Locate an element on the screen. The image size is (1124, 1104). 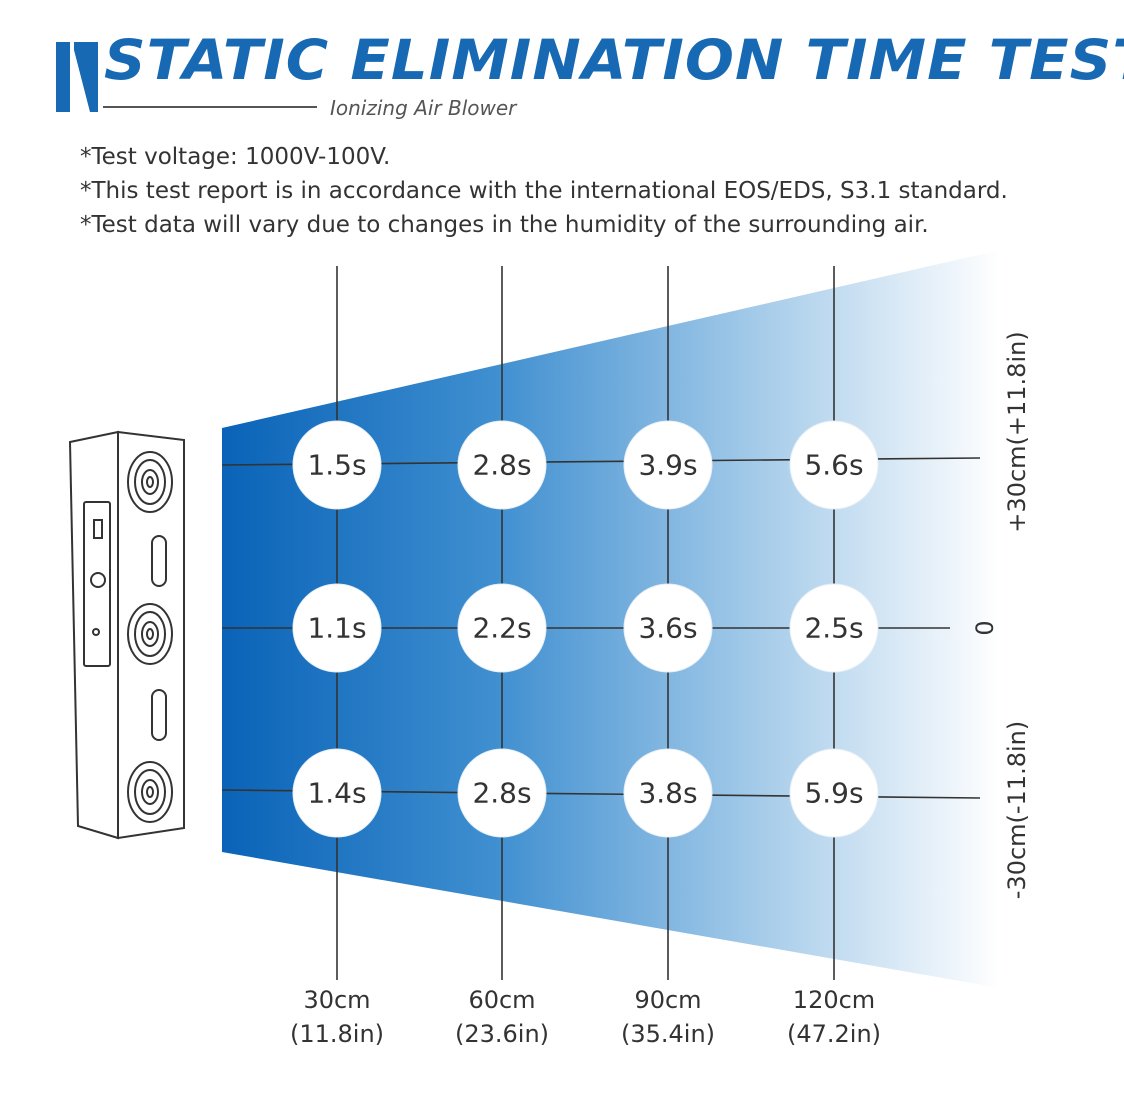
time-value: 5.9s is located at coordinates (833, 793).